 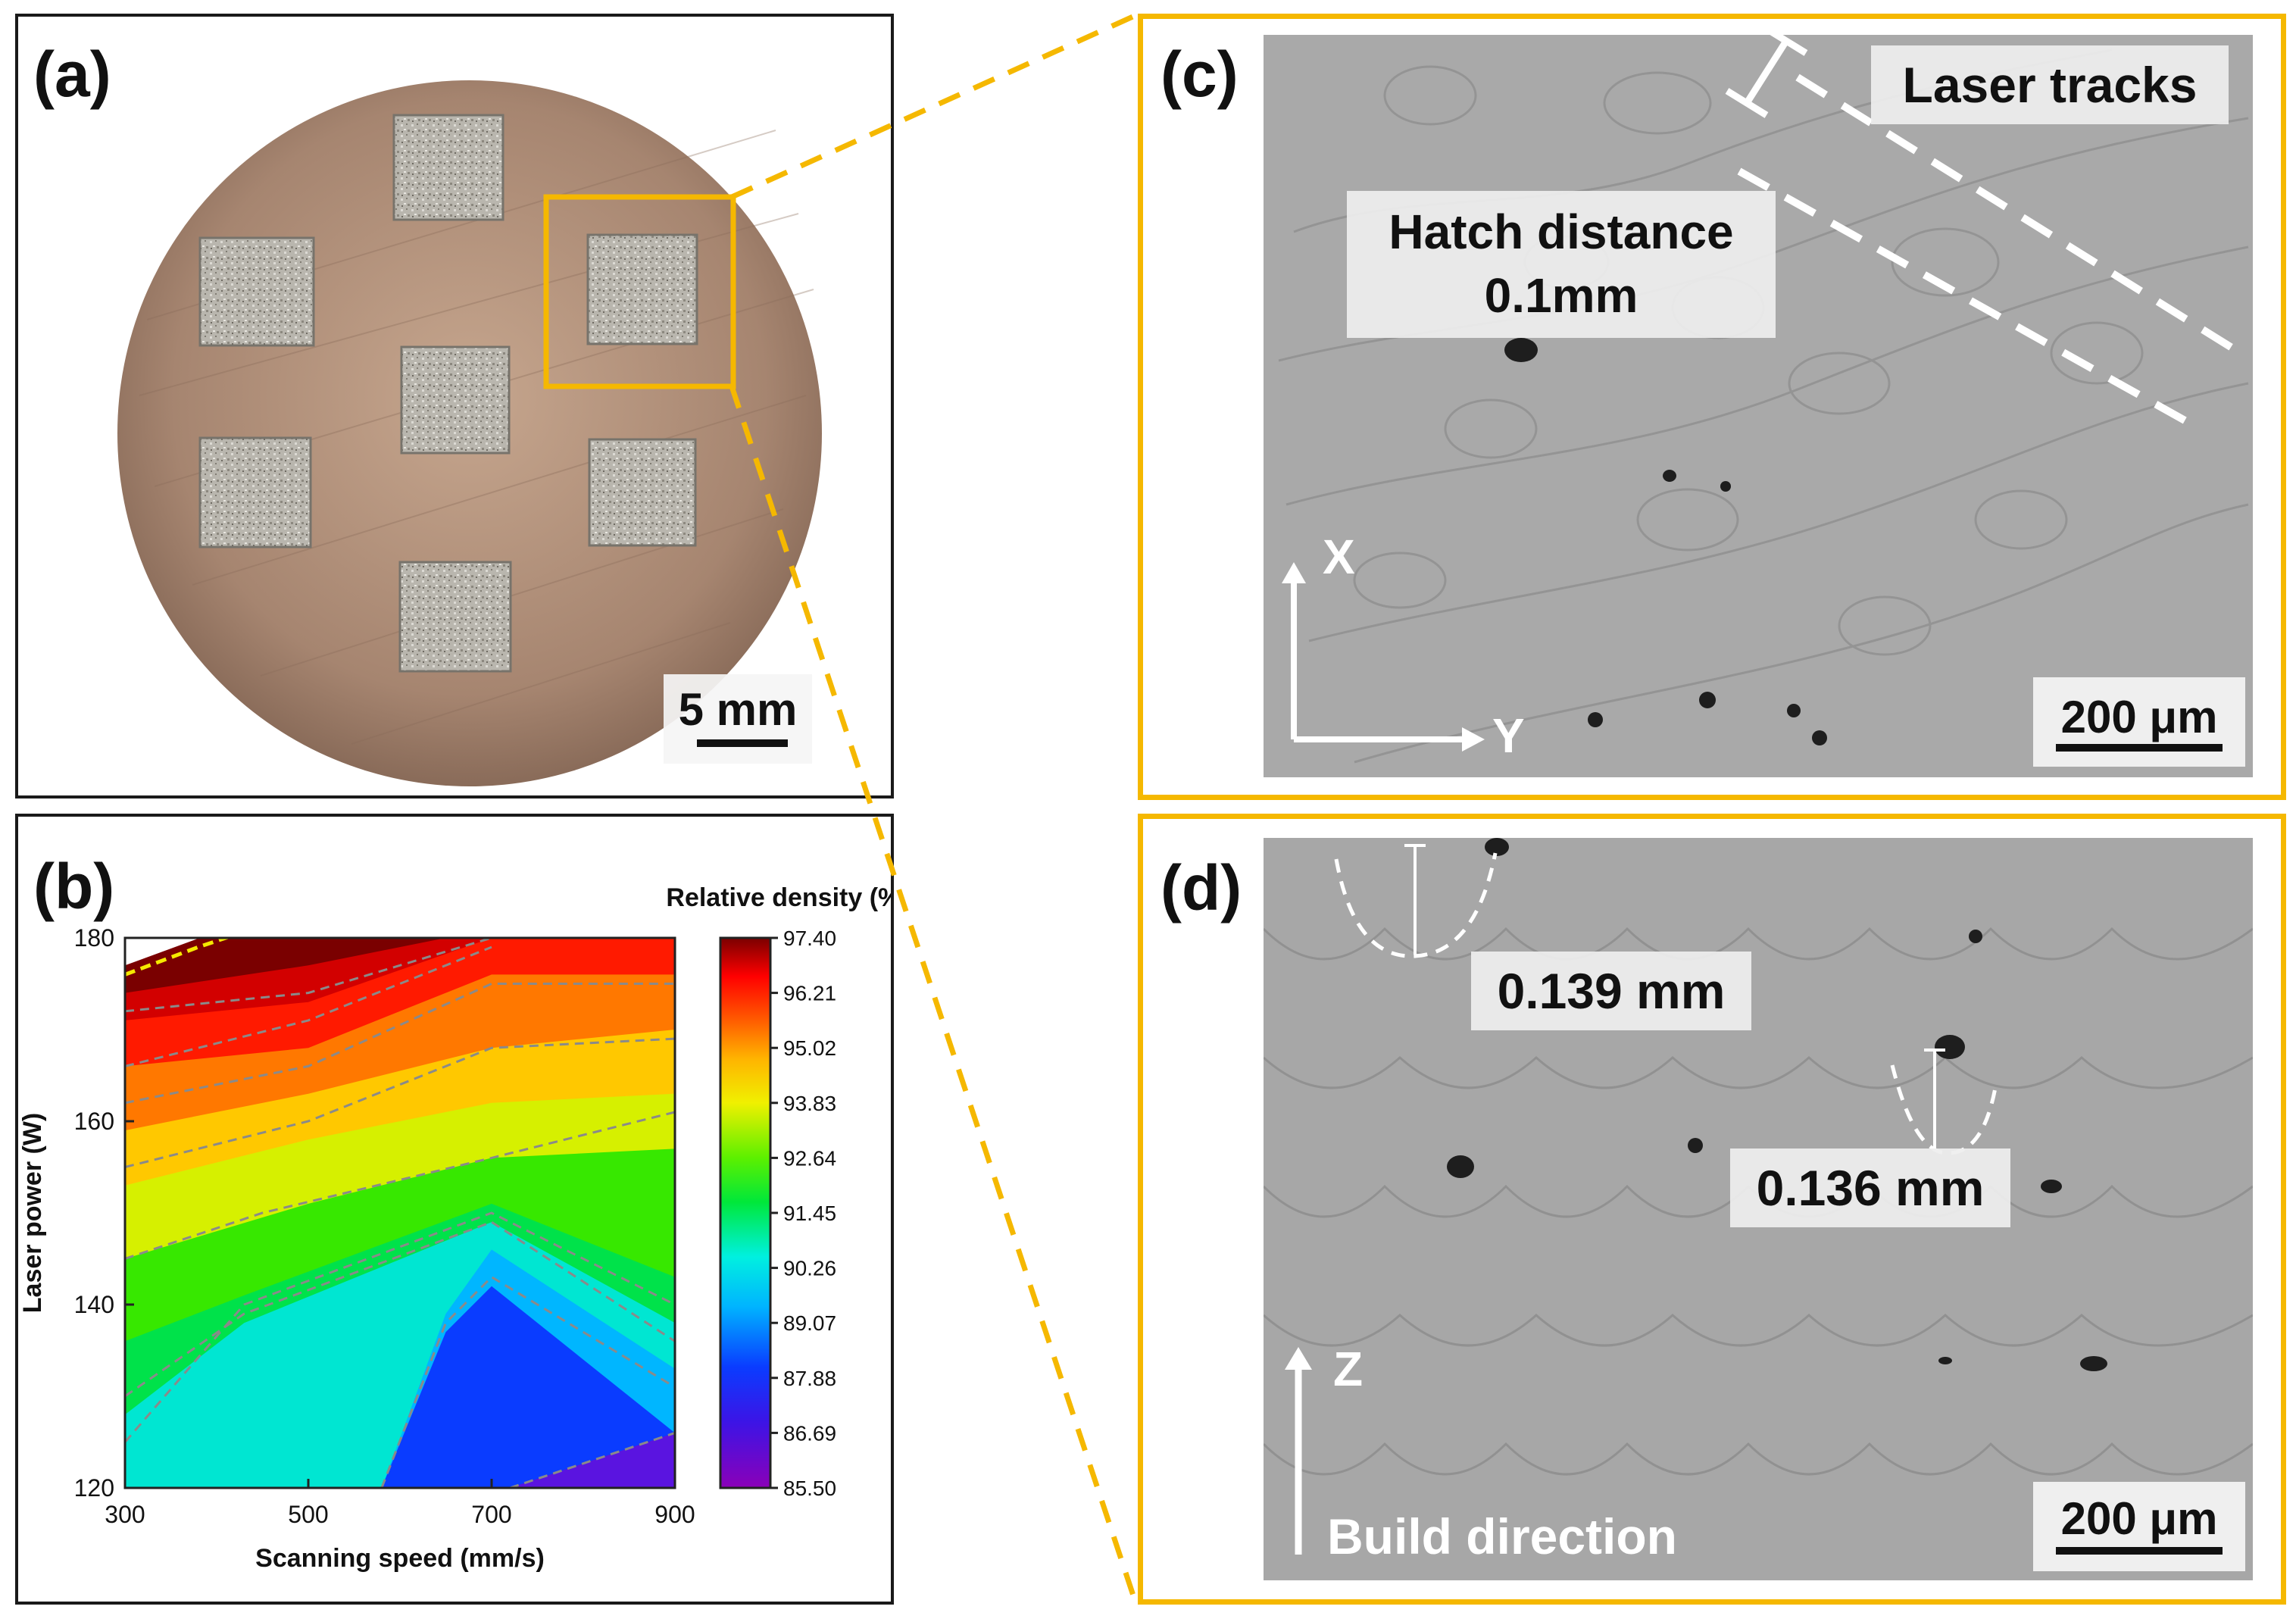 What do you see at coordinates (745, 1212) in the screenshot?
I see `colorbar` at bounding box center [745, 1212].